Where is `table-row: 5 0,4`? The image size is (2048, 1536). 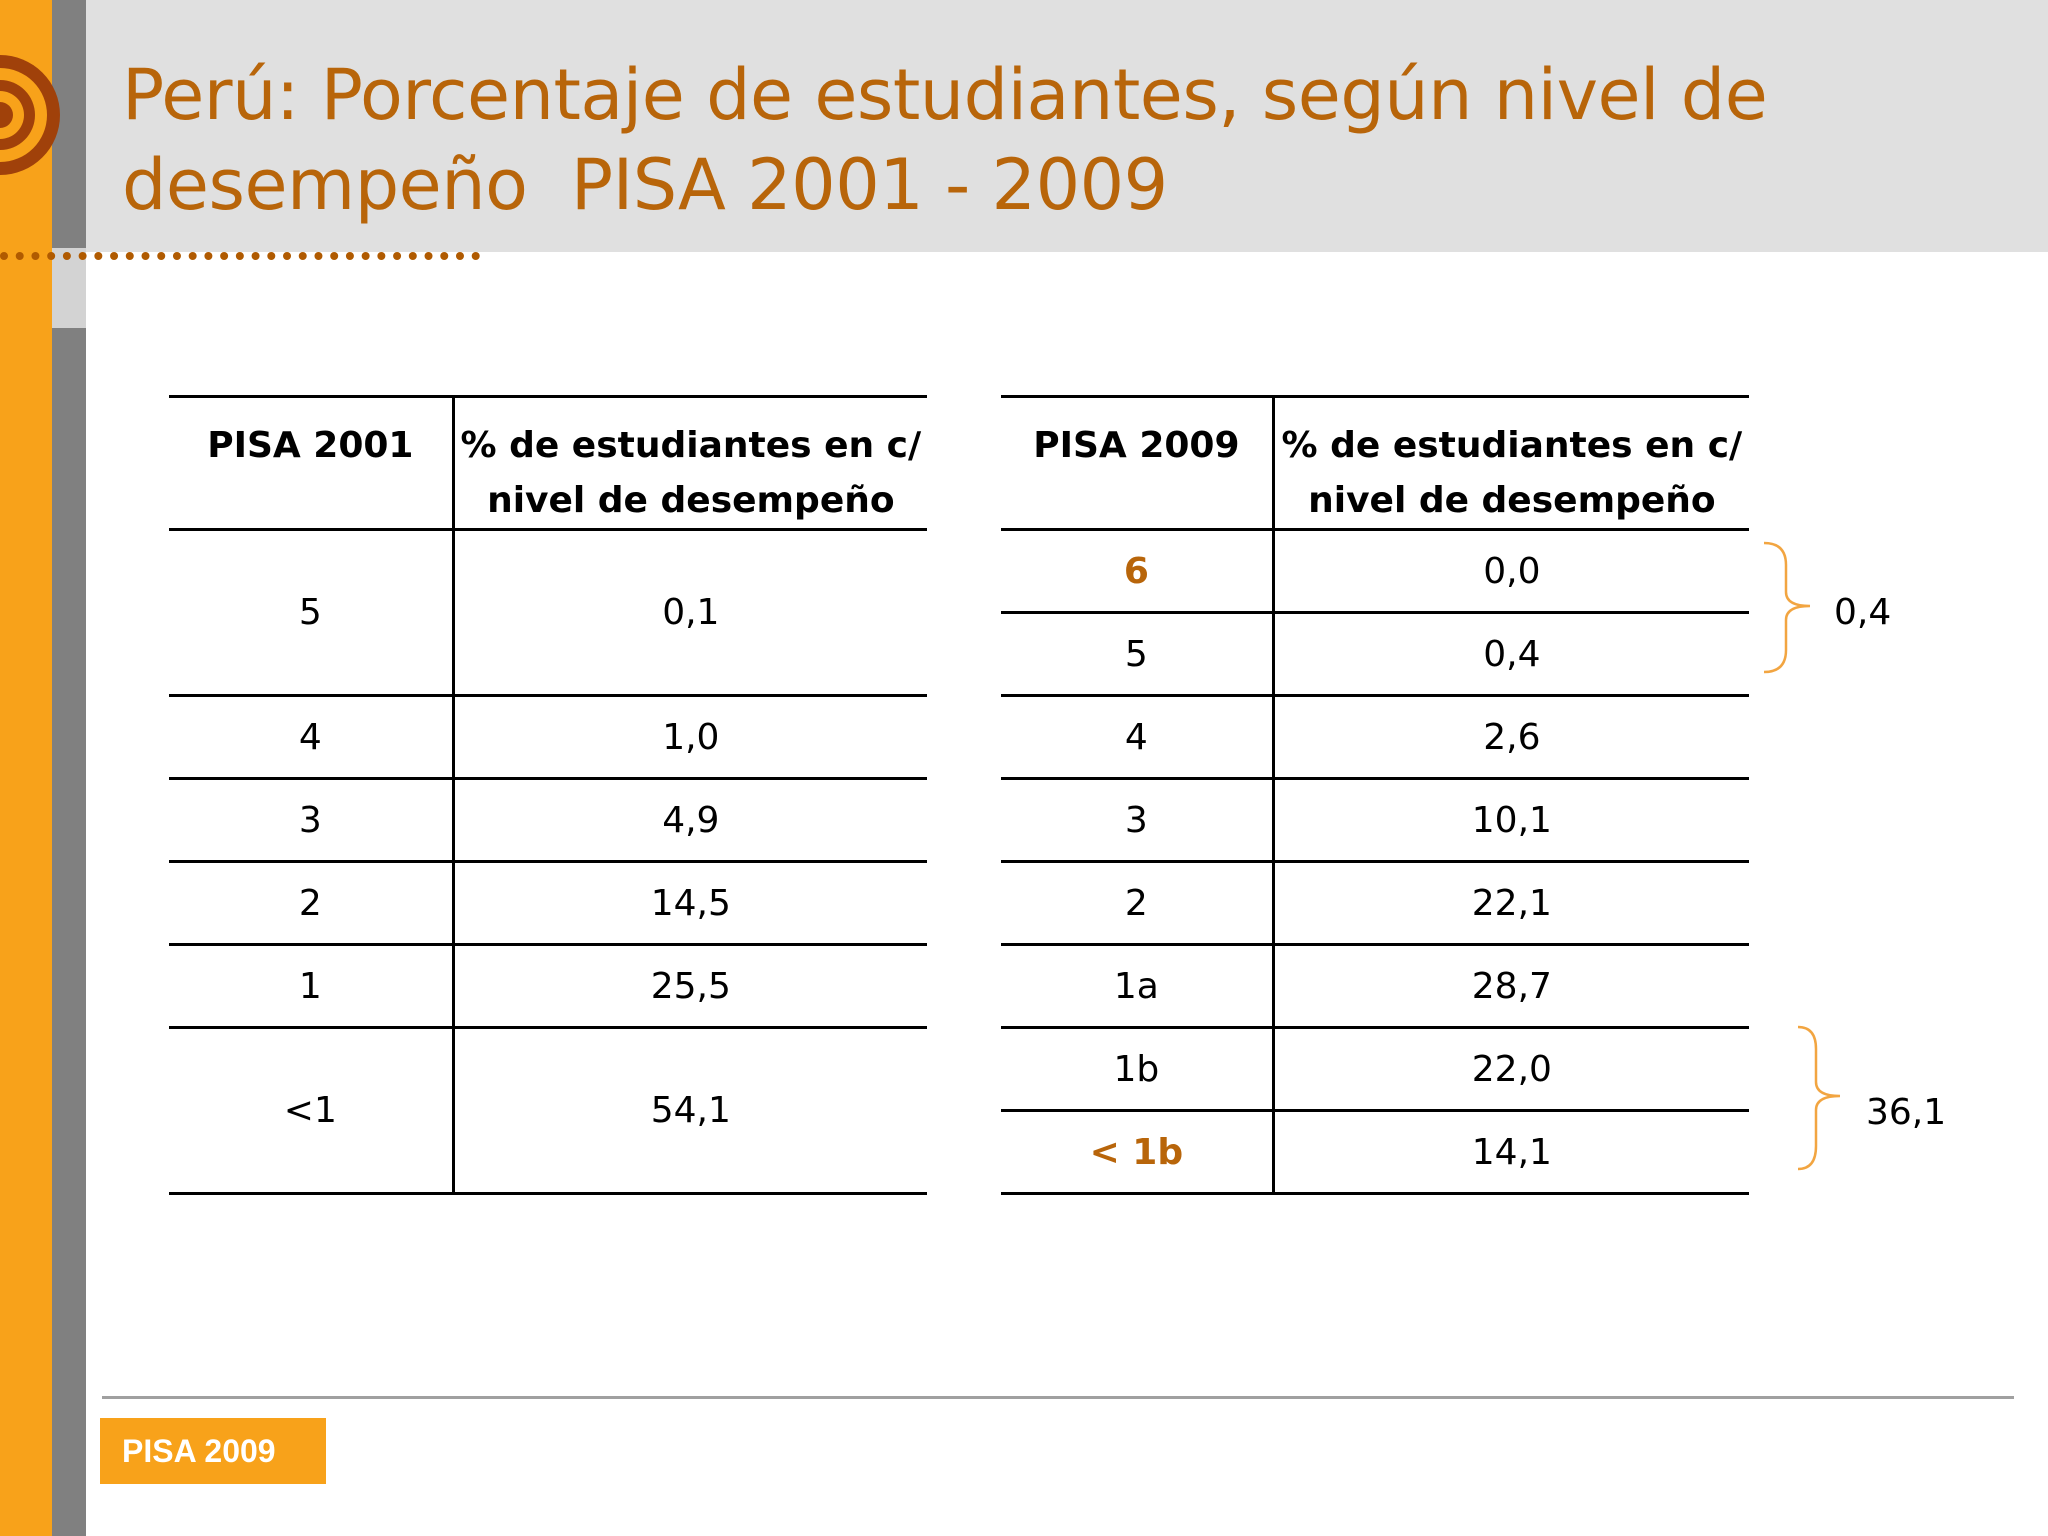
table-row: 5 0,4 is located at coordinates (1375, 654).